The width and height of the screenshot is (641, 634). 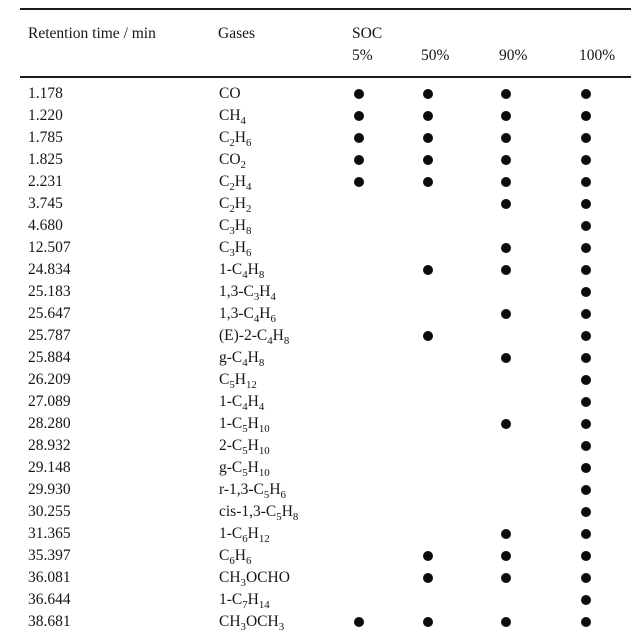 What do you see at coordinates (325, 270) in the screenshot?
I see `table-row: 24.834 1-C4H8` at bounding box center [325, 270].